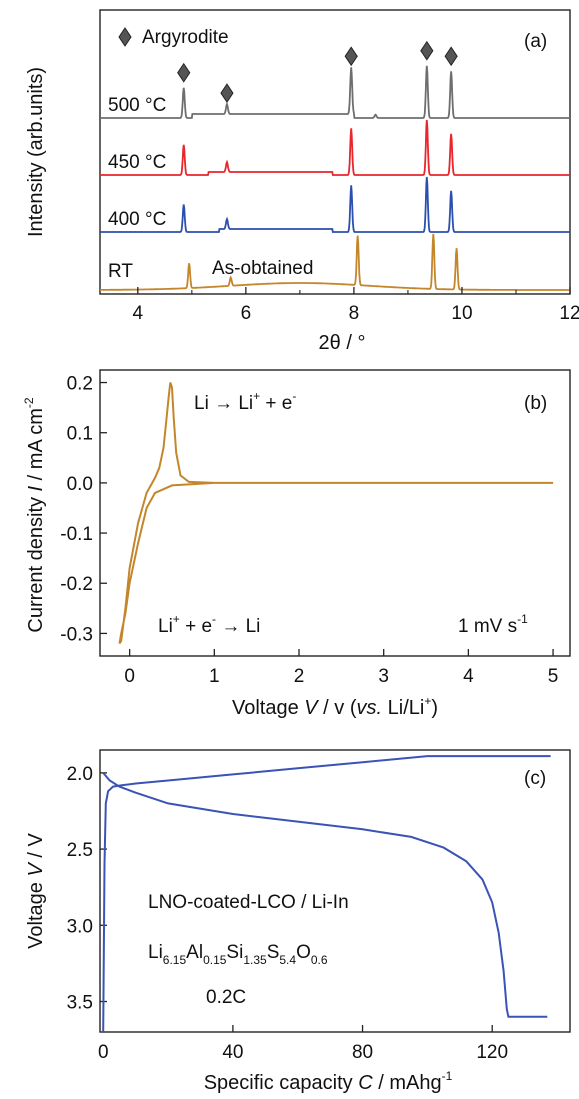  What do you see at coordinates (335, 706) in the screenshot?
I see `panel-b-xlabel: Voltage V / v (vs. Li/Li+)` at bounding box center [335, 706].